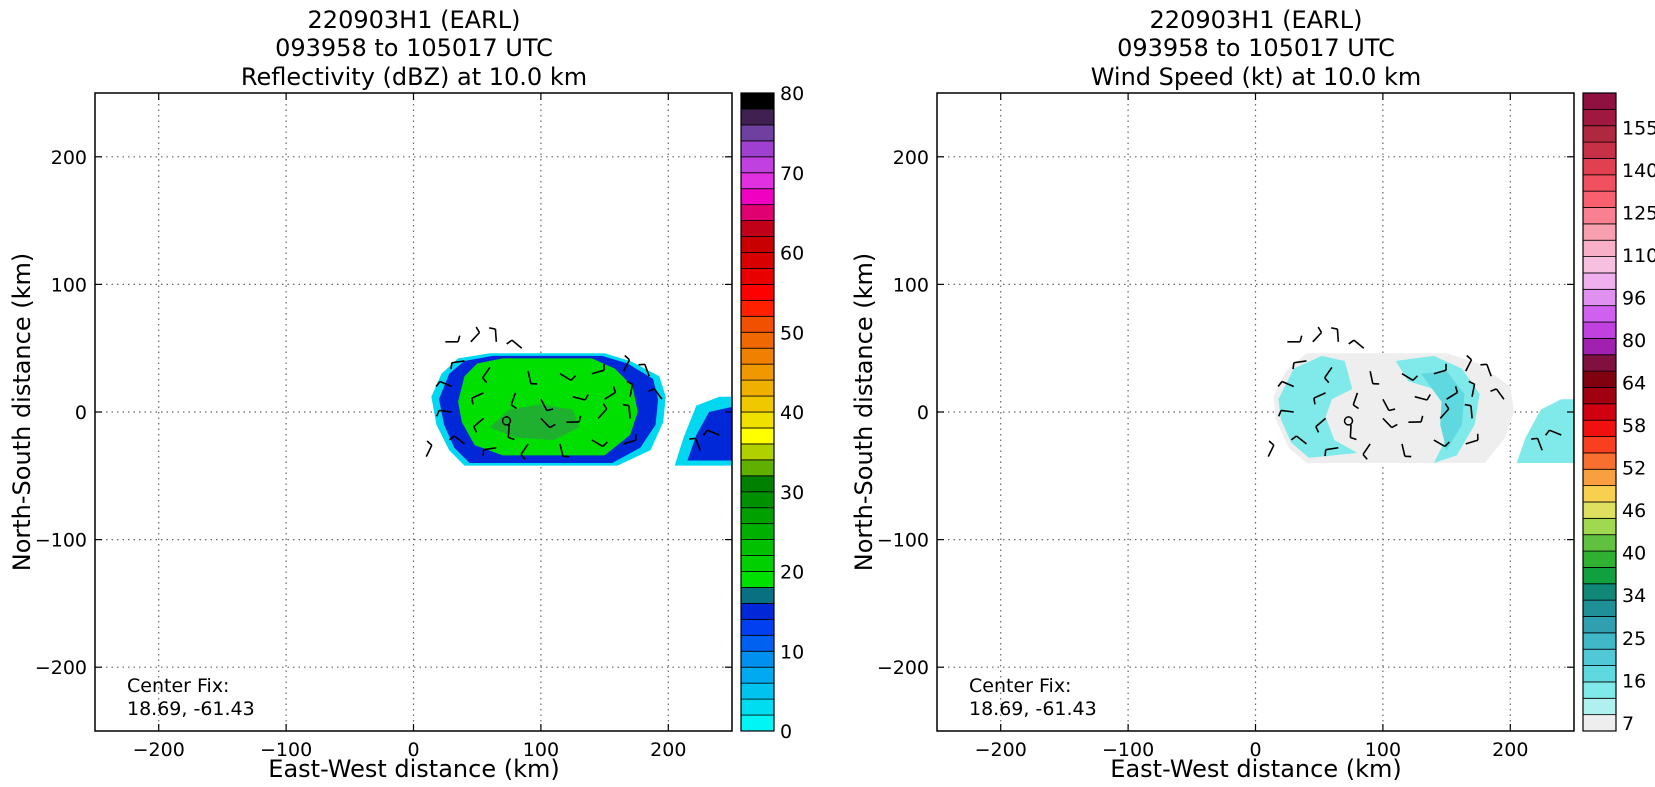  What do you see at coordinates (1634, 298) in the screenshot?
I see `colorbar-tick-label: 96` at bounding box center [1634, 298].